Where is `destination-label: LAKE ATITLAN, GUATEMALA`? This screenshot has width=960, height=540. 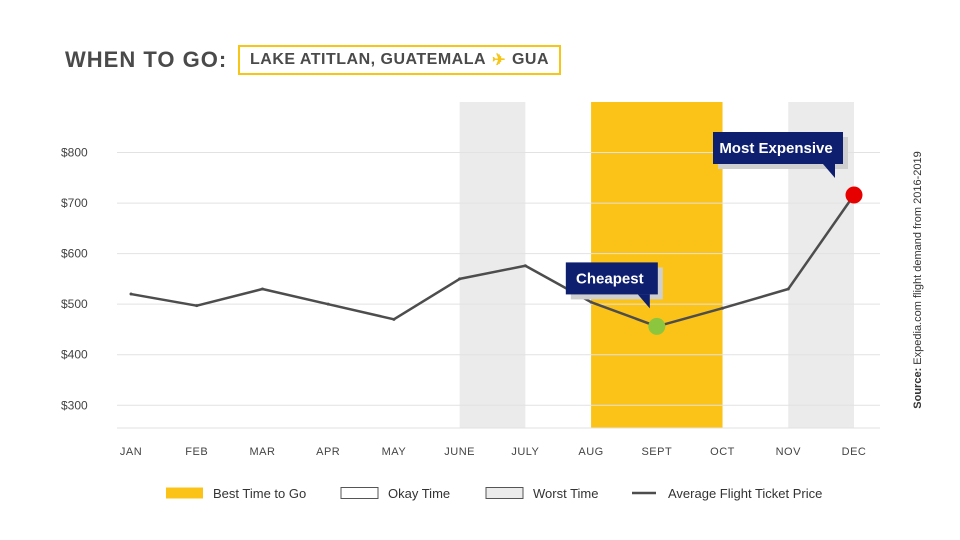 destination-label: LAKE ATITLAN, GUATEMALA is located at coordinates (368, 59).